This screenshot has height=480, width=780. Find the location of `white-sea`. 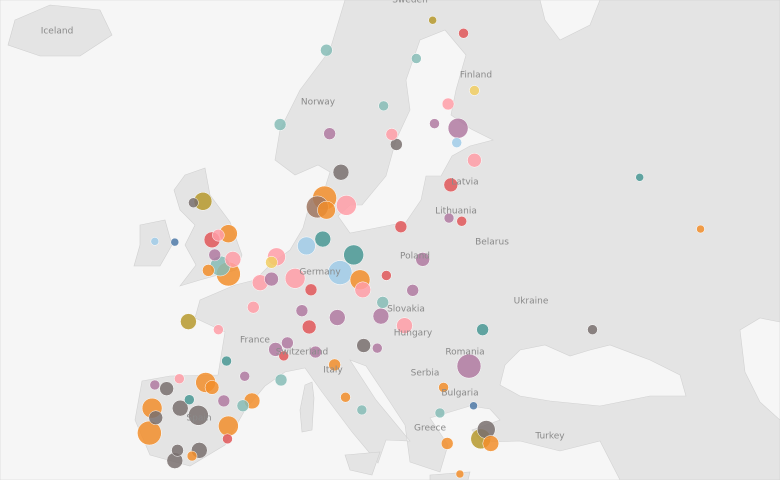

white-sea is located at coordinates (570, 20).